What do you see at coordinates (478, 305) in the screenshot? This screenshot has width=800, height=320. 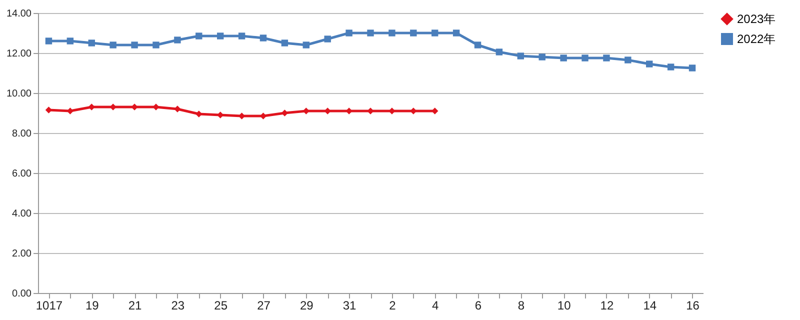 I see `x-tick-label: 6` at bounding box center [478, 305].